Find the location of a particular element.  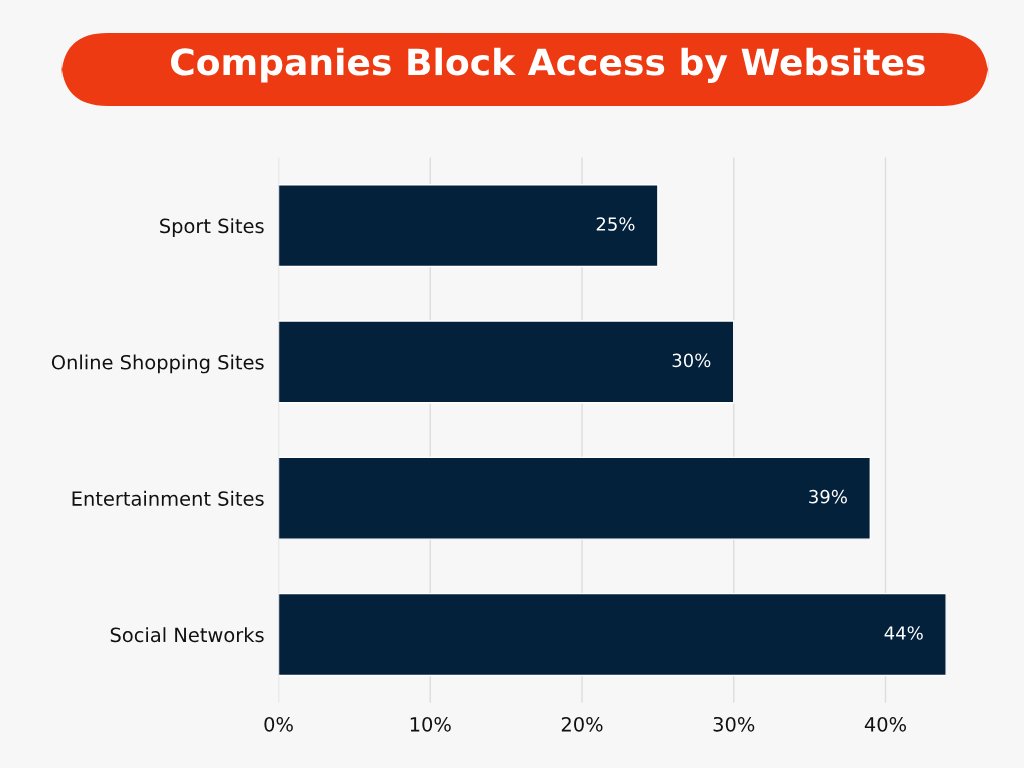

x-tick-label: 20% is located at coordinates (582, 724).